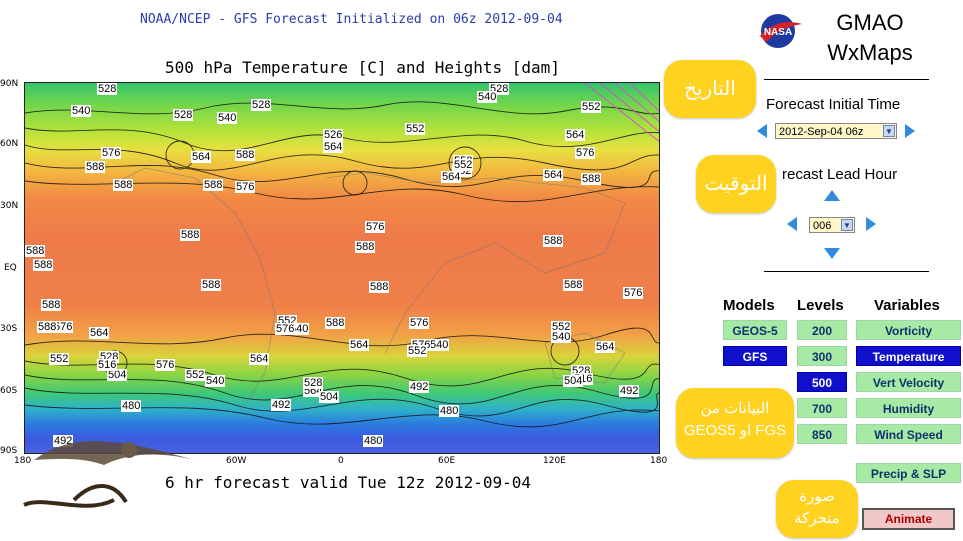 This screenshot has width=963, height=541. Describe the element at coordinates (755, 356) in the screenshot. I see `model-gfs-button: GFS` at that location.